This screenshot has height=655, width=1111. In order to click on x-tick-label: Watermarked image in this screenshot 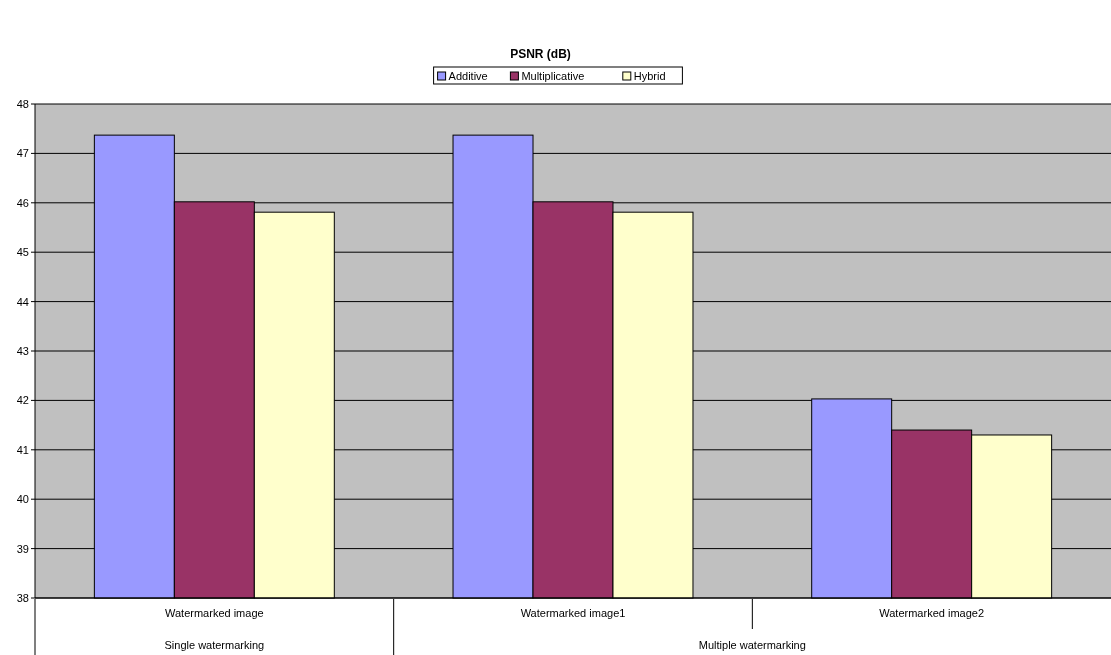, I will do `click(214, 613)`.